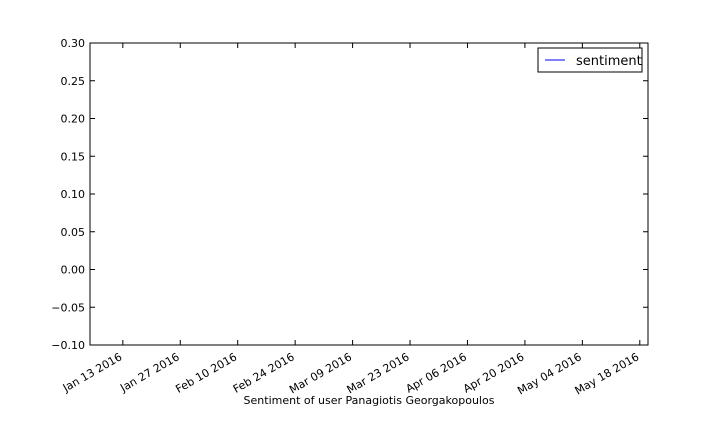 This screenshot has width=720, height=432. What do you see at coordinates (609, 61) in the screenshot?
I see `legend-label: sentiment` at bounding box center [609, 61].